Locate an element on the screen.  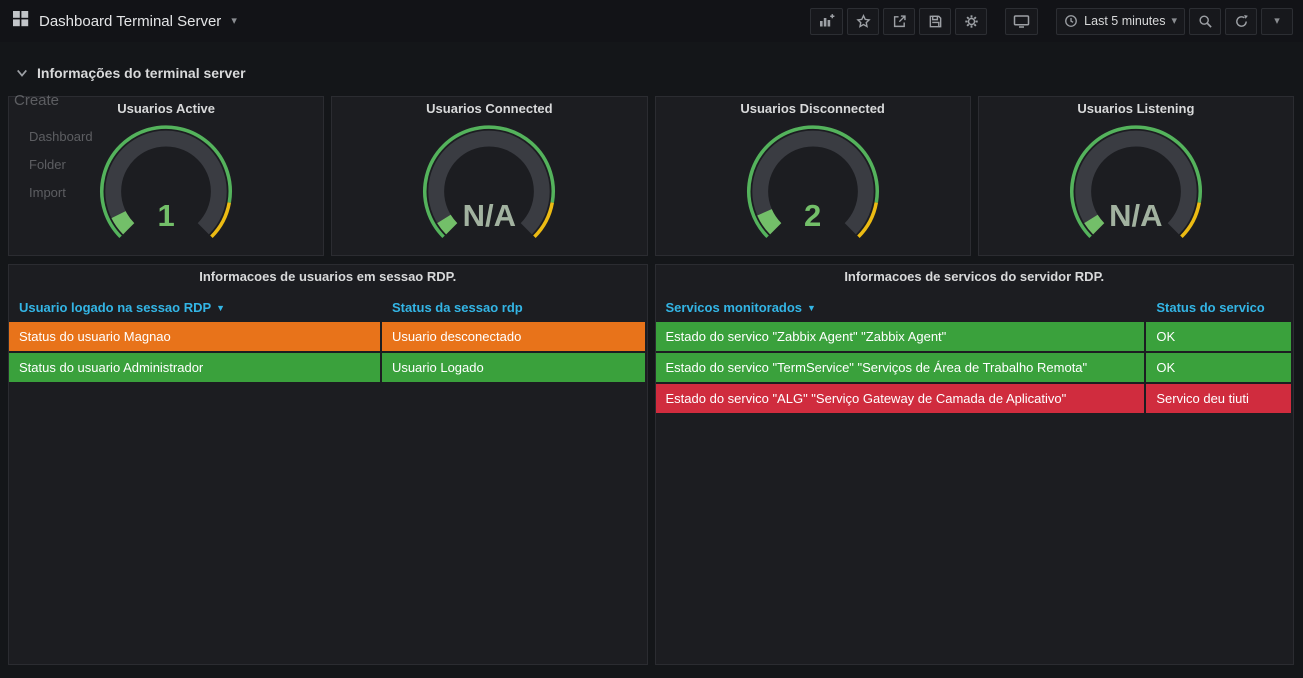
table-cell: Usuario Logado is located at coordinates (514, 368).